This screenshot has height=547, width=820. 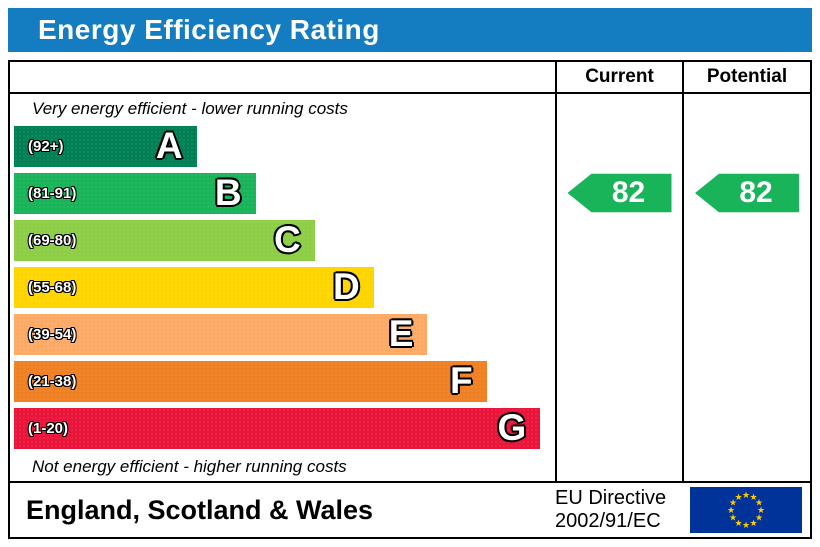 What do you see at coordinates (164, 240) in the screenshot?
I see `band-bar-c: (69-80) C` at bounding box center [164, 240].